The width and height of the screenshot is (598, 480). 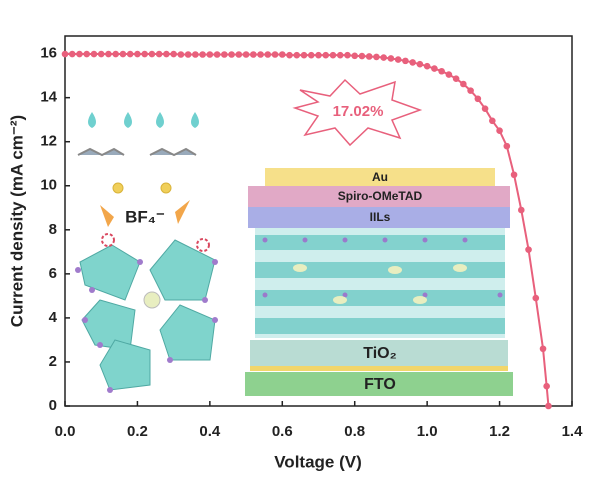 What do you see at coordinates (65, 431) in the screenshot?
I see `x-tick-label: 0.0` at bounding box center [65, 431].